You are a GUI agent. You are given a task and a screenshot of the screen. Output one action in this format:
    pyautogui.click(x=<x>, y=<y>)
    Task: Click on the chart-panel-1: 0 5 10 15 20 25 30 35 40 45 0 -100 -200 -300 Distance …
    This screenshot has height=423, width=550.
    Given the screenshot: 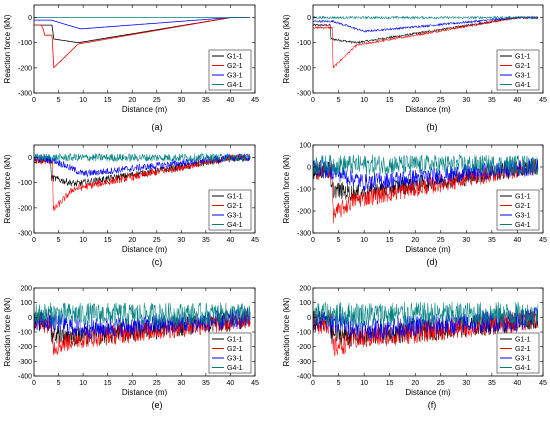 What is the action you would take?
    pyautogui.click(x=131, y=68)
    